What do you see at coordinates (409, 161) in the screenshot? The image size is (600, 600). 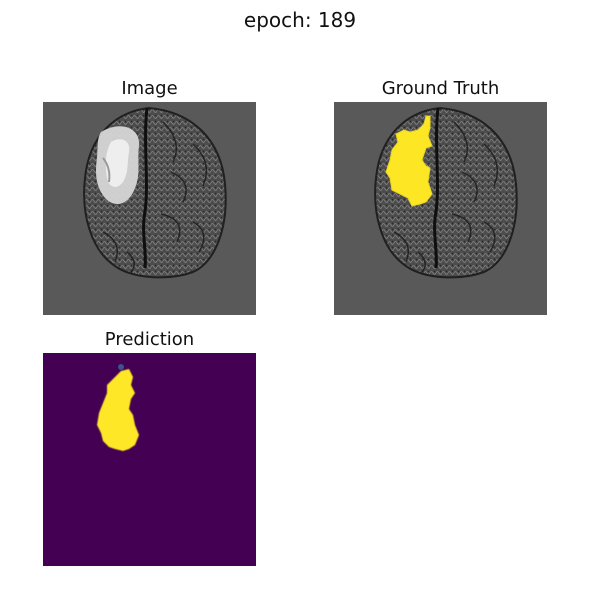 I see `ground-truth-mask` at bounding box center [409, 161].